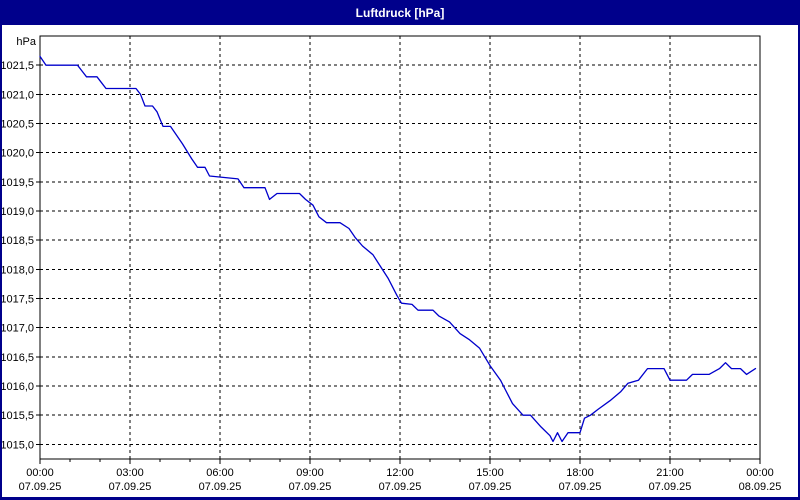 This screenshot has height=500, width=800. Describe the element at coordinates (18, 300) in the screenshot. I see `y-tick-label: 1017,5` at that location.